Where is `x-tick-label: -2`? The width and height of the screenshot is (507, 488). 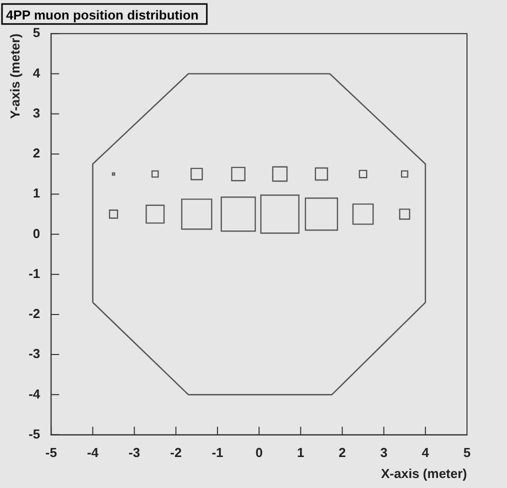
x-tick-label: -2 is located at coordinates (176, 452).